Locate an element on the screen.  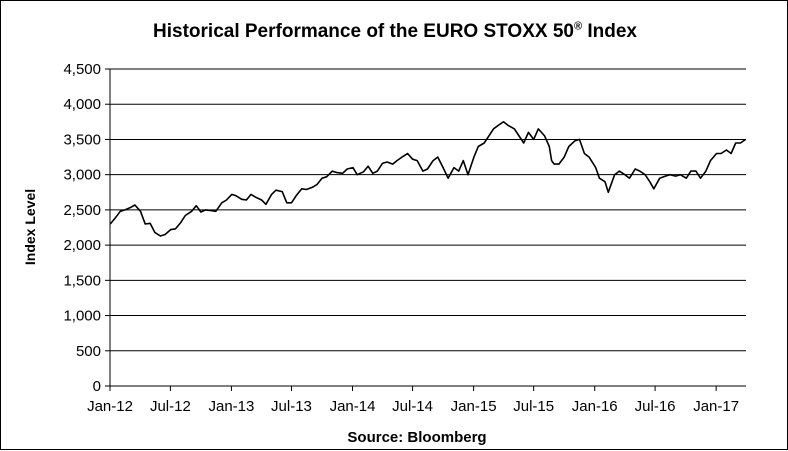
x-tick-label: Jan-12 is located at coordinates (110, 406).